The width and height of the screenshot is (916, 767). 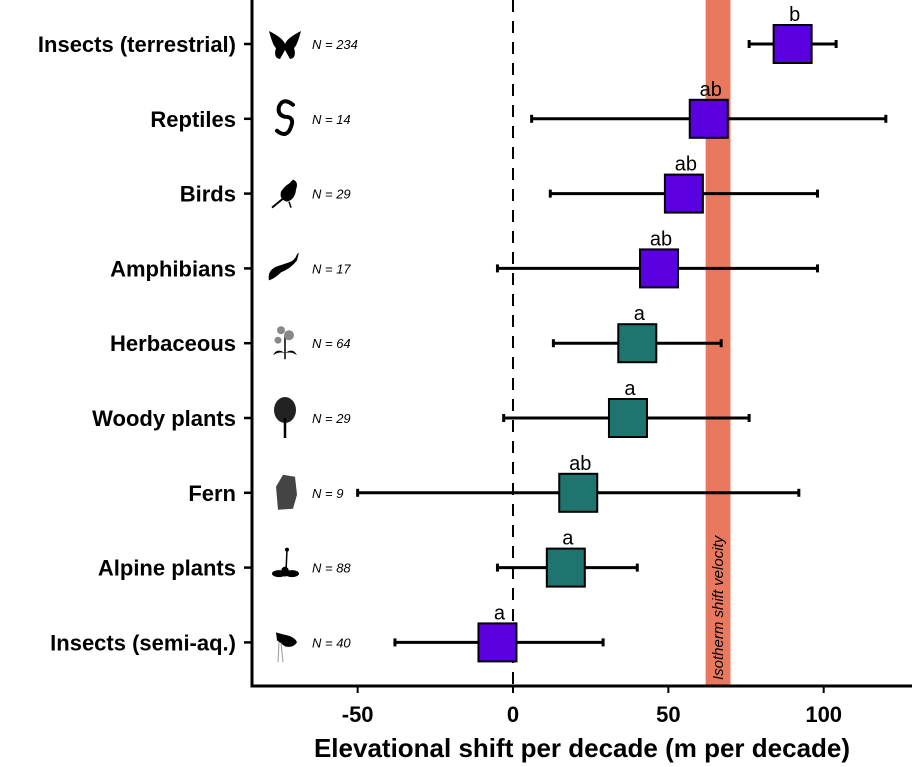 I want to click on category-label: Amphibians, so click(x=173, y=268).